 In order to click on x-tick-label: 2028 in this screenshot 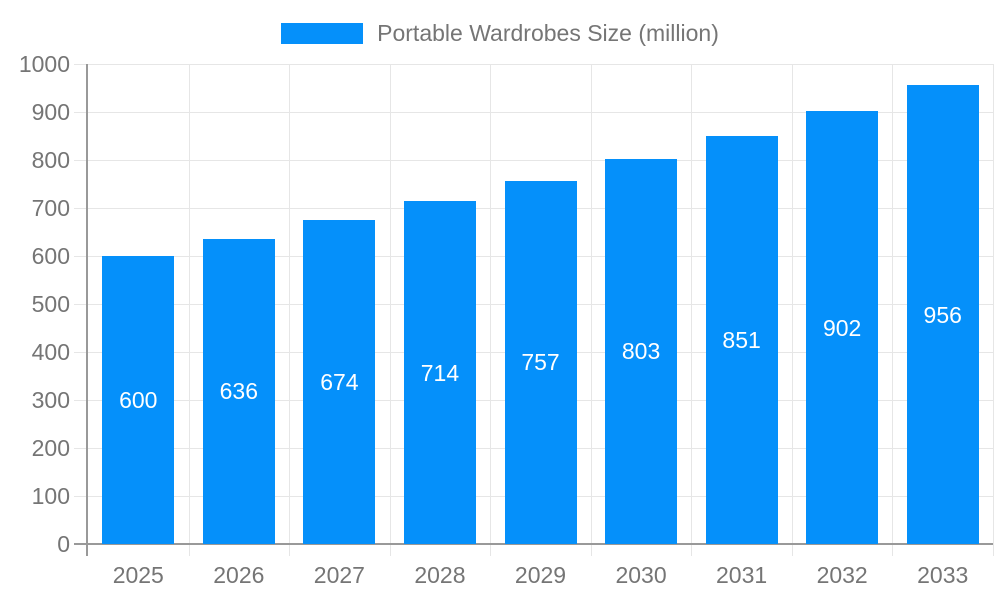, I will do `click(440, 575)`.